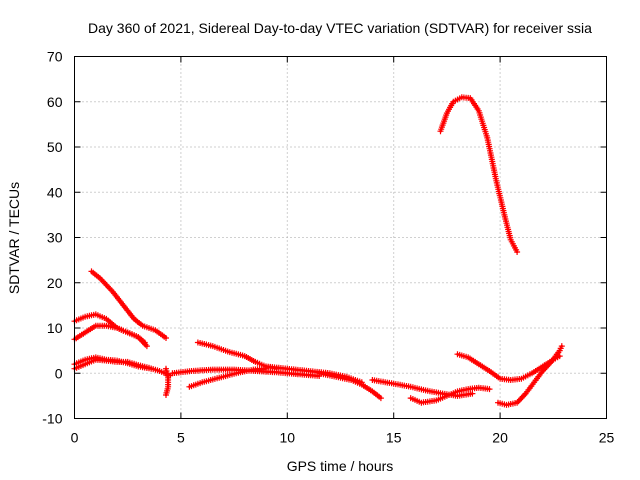 The width and height of the screenshot is (640, 480). Describe the element at coordinates (55, 238) in the screenshot. I see `y-tick-label: 30` at that location.